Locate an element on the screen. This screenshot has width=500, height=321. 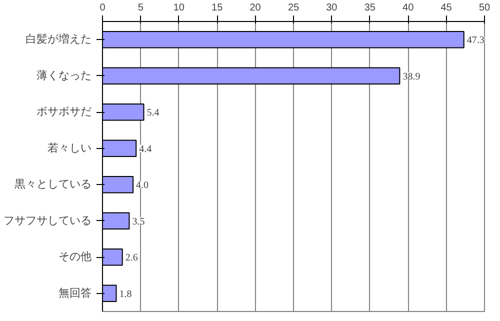
data-label: 5.4 is located at coordinates (153, 113).